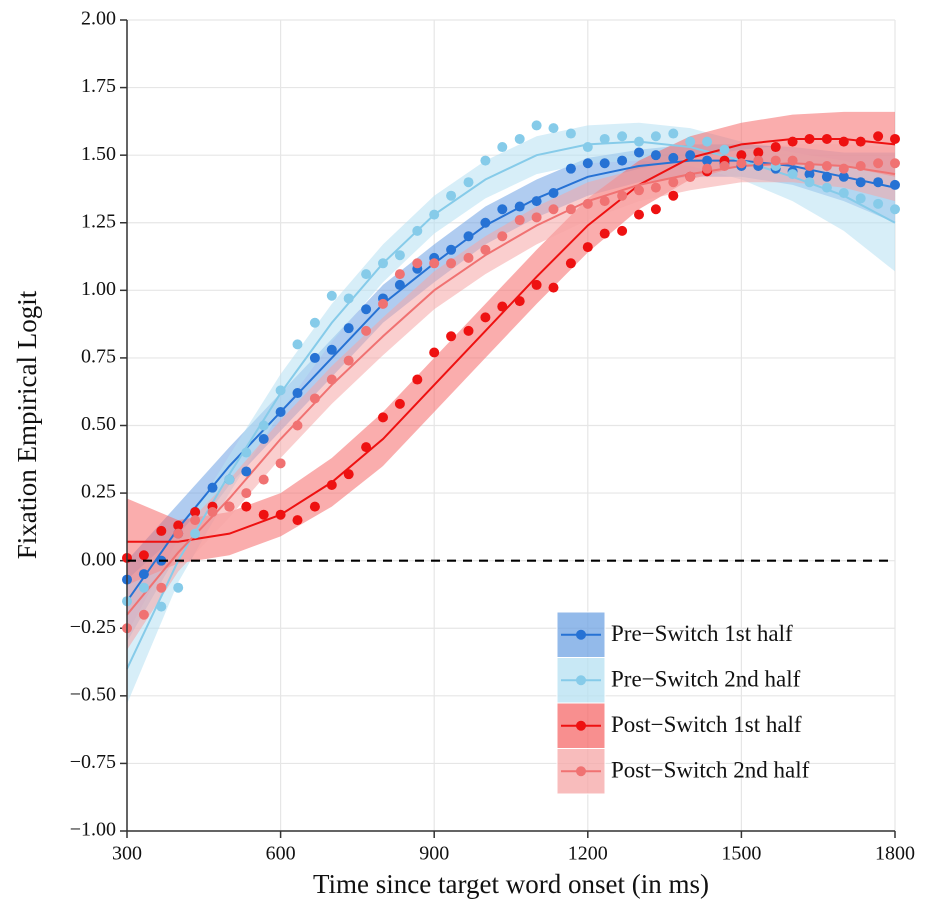  I want to click on y-tick-label: 0.25, so click(98, 492).